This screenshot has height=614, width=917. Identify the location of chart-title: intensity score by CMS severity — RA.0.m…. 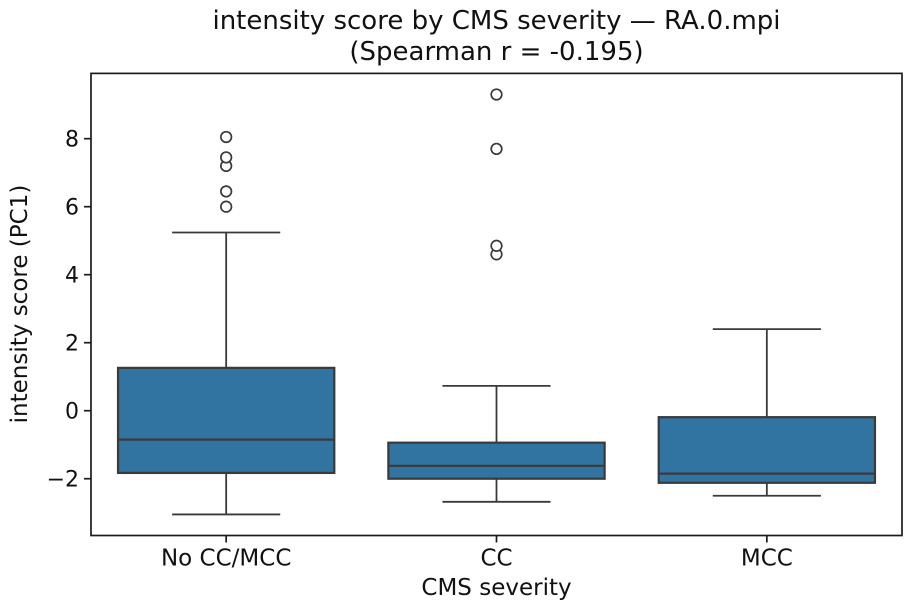
(496, 21).